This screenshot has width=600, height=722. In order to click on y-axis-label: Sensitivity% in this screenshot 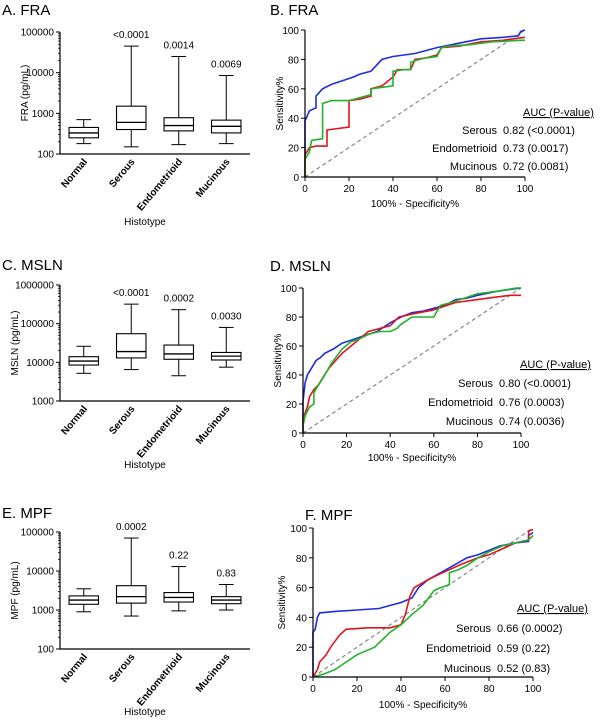, I will do `click(278, 360)`.